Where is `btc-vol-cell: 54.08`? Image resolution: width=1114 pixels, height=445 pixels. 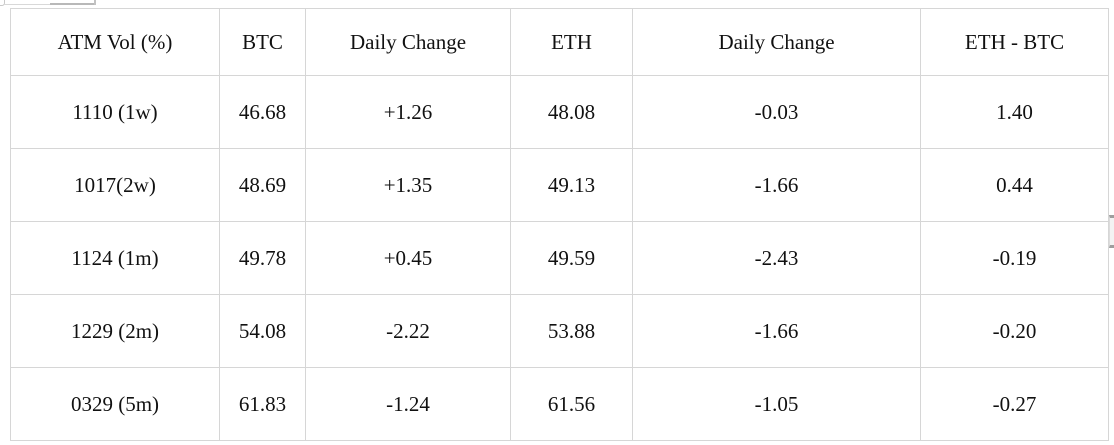
btc-vol-cell: 54.08 is located at coordinates (262, 331).